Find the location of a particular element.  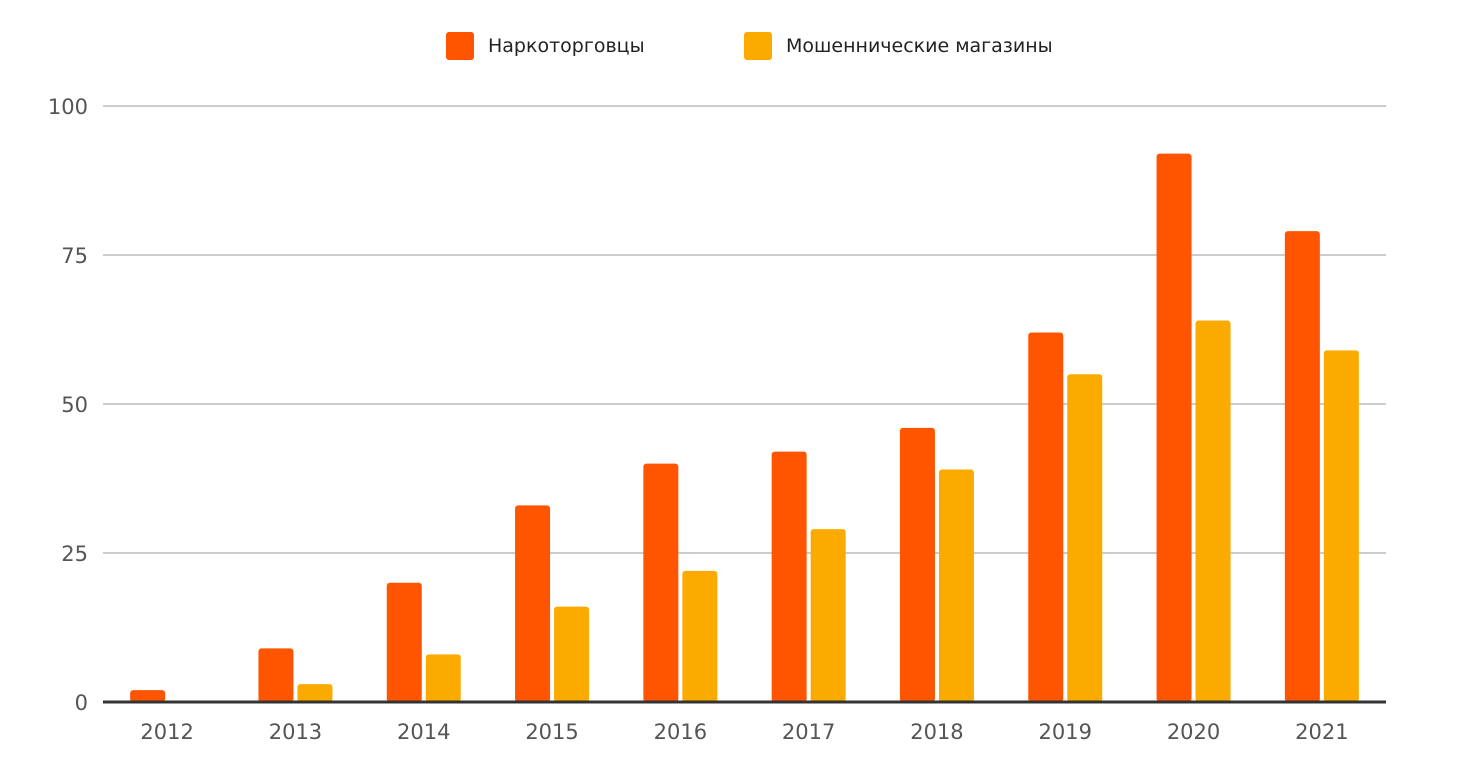

legend-item-fraud-shops: Мошеннические магазины is located at coordinates (898, 46).